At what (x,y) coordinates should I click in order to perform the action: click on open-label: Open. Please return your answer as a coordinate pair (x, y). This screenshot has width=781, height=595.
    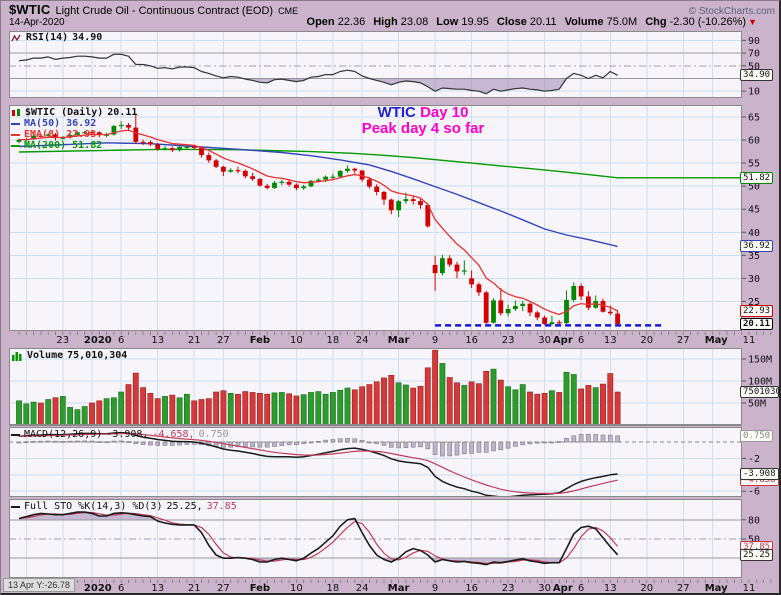
    Looking at the image, I should click on (320, 22).